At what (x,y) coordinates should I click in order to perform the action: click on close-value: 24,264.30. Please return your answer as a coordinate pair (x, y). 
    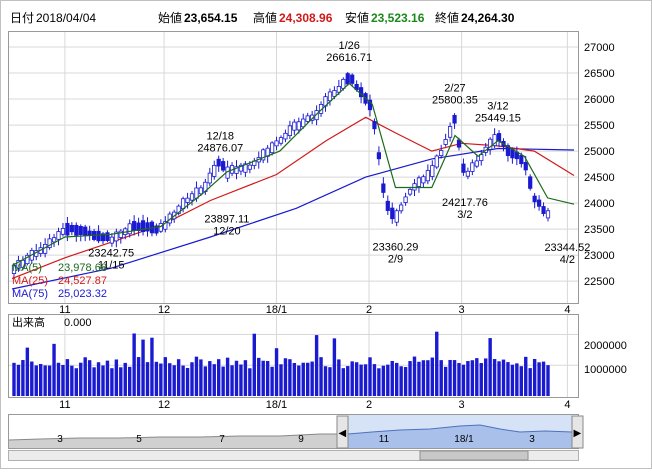
    Looking at the image, I should click on (488, 18).